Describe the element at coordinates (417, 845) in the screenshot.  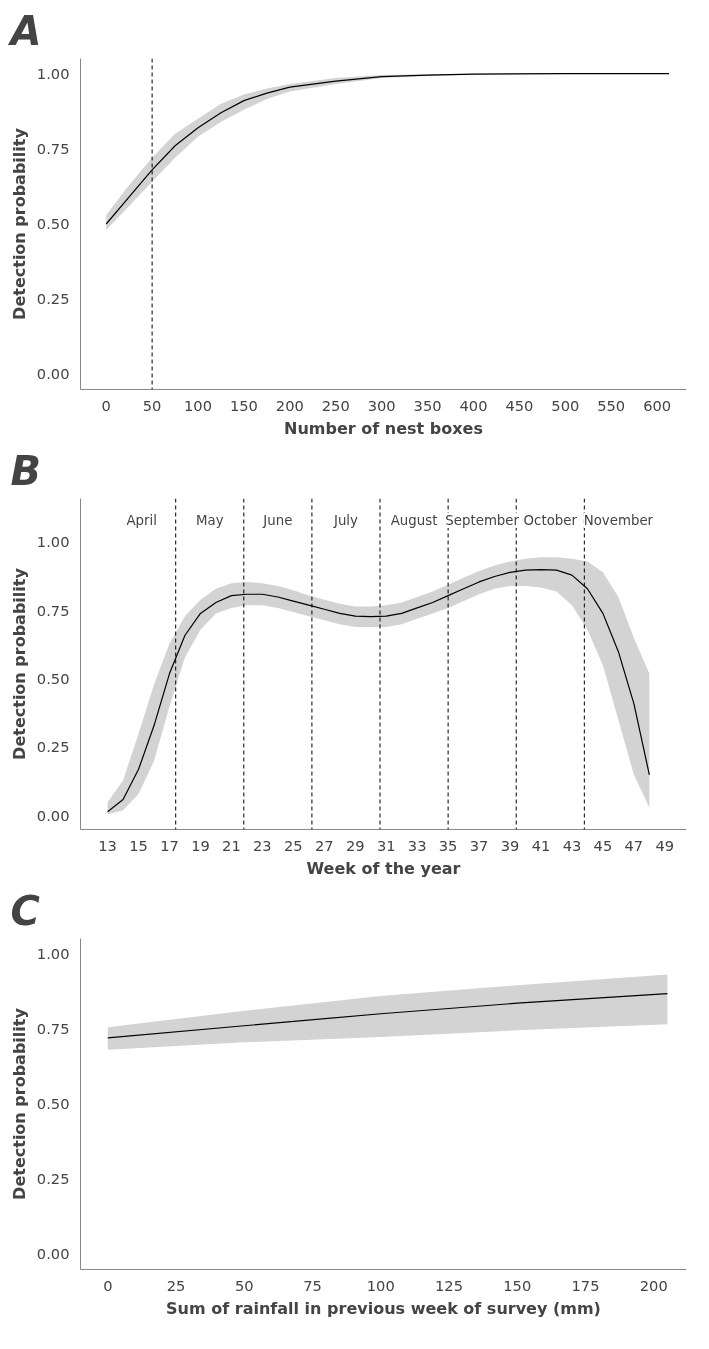
I see `x-tick-label: 33` at that location.